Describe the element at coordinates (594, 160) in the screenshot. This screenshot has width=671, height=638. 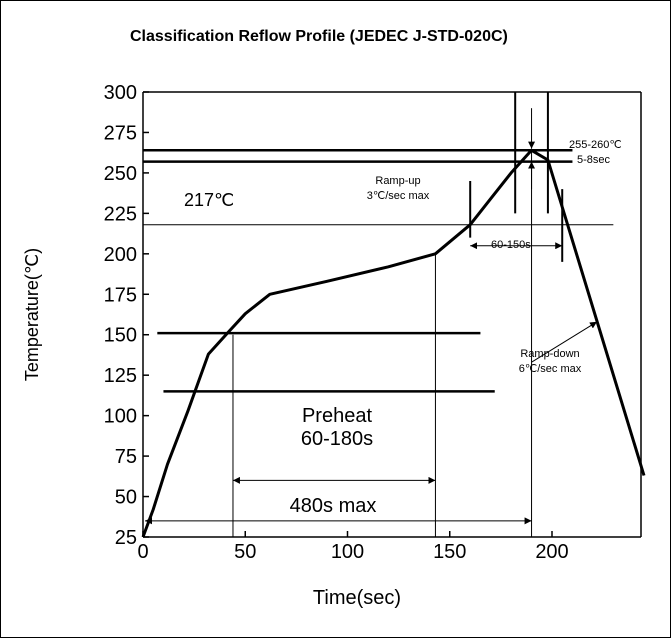
I see `label-peak-time: 5-8sec` at that location.